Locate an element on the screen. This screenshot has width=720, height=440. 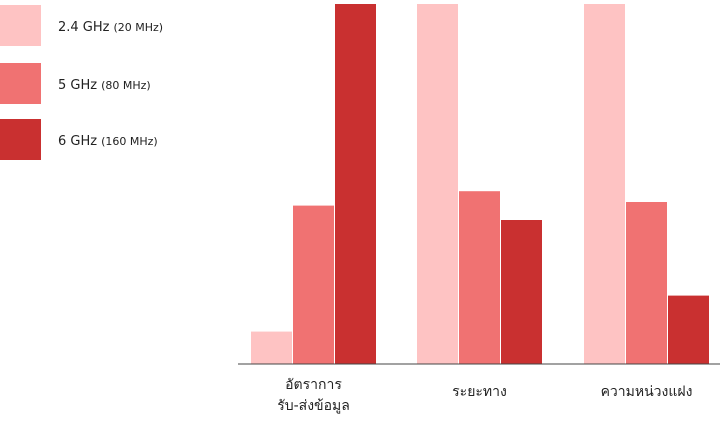
legend-swatch-2-4ghz is located at coordinates (20, 25).